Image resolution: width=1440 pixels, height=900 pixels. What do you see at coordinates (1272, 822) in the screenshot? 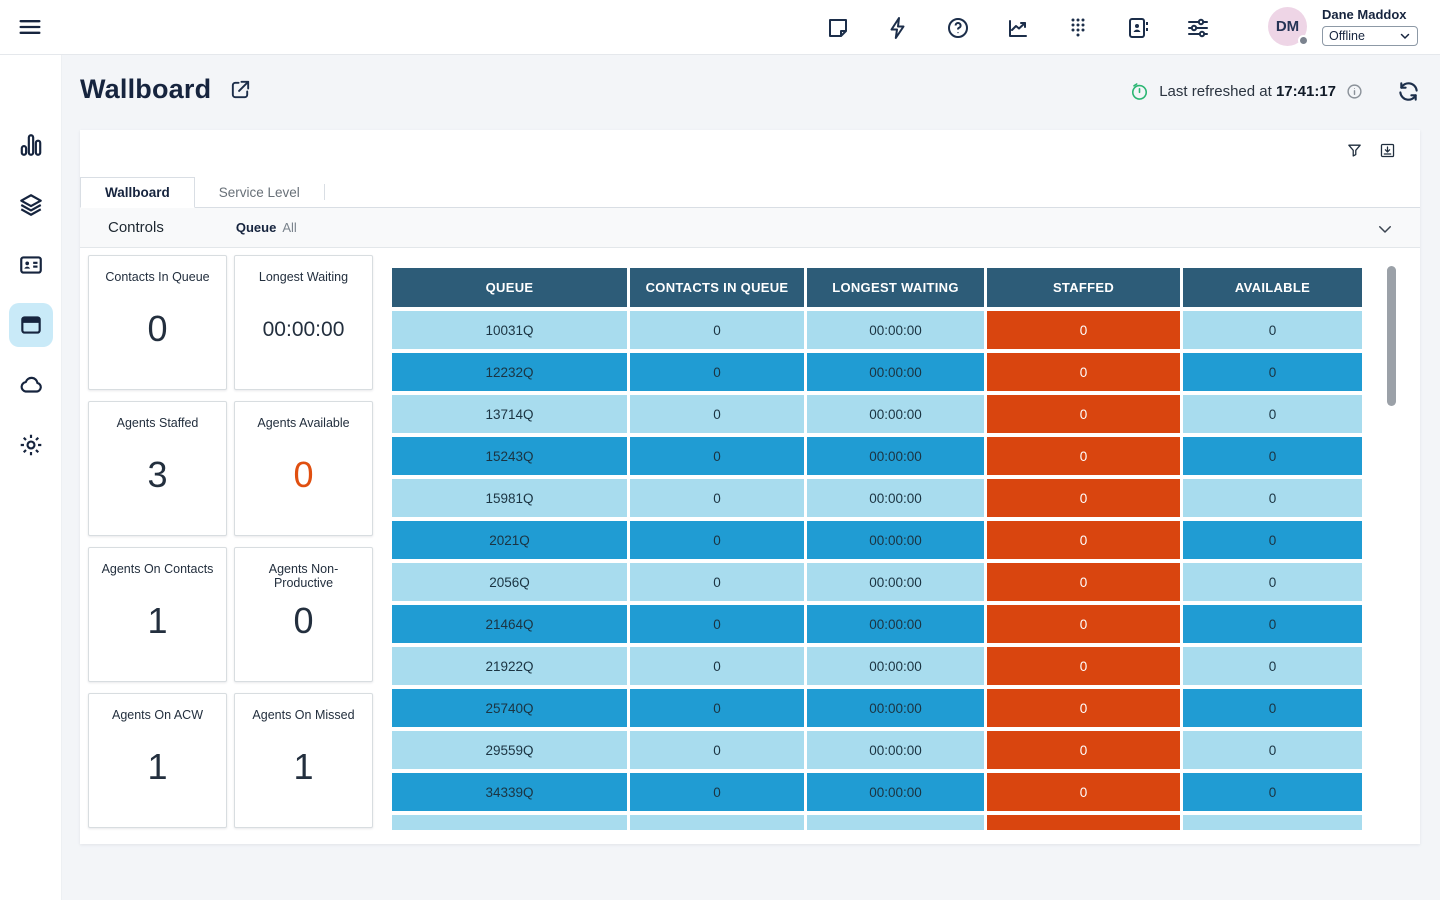
I see `table-cell-available` at bounding box center [1272, 822].